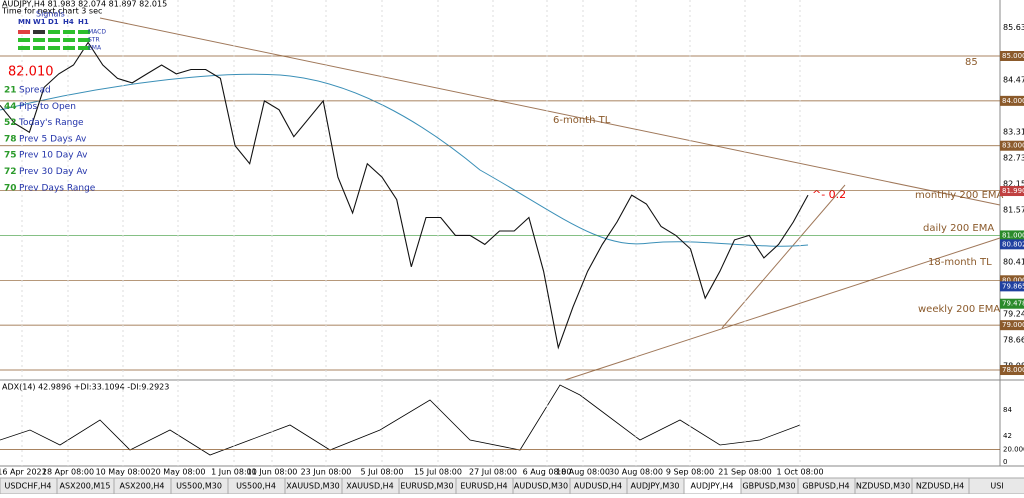 This screenshot has width=1024, height=498. Describe the element at coordinates (85, 387) in the screenshot. I see `adx-label: ADX(14) 42.9896 +DI:33.1094 -DI:9.2923` at that location.